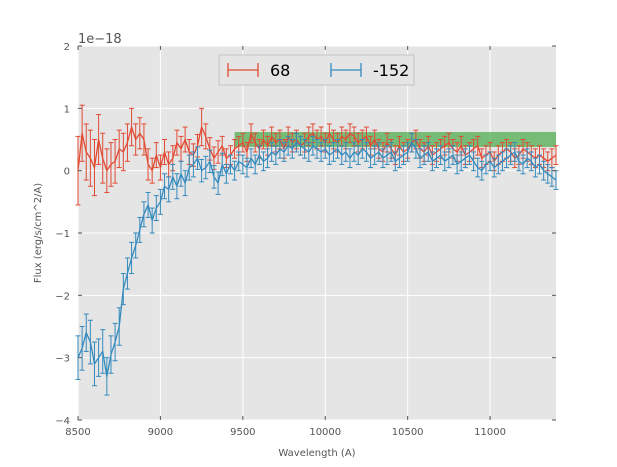  Describe the element at coordinates (316, 453) in the screenshot. I see `x-axis-label: Wavelength (A)` at that location.